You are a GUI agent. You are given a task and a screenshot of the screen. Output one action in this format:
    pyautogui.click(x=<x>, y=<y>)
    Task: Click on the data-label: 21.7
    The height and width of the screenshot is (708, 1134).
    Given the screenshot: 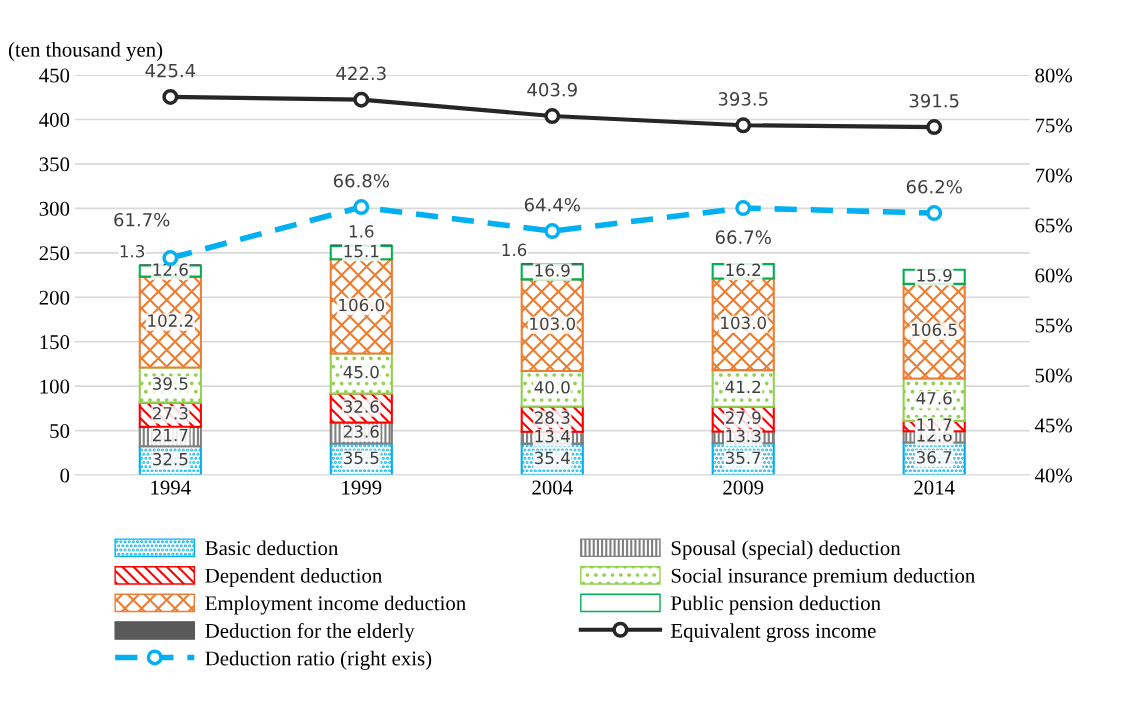 What is the action you would take?
    pyautogui.click(x=170, y=435)
    